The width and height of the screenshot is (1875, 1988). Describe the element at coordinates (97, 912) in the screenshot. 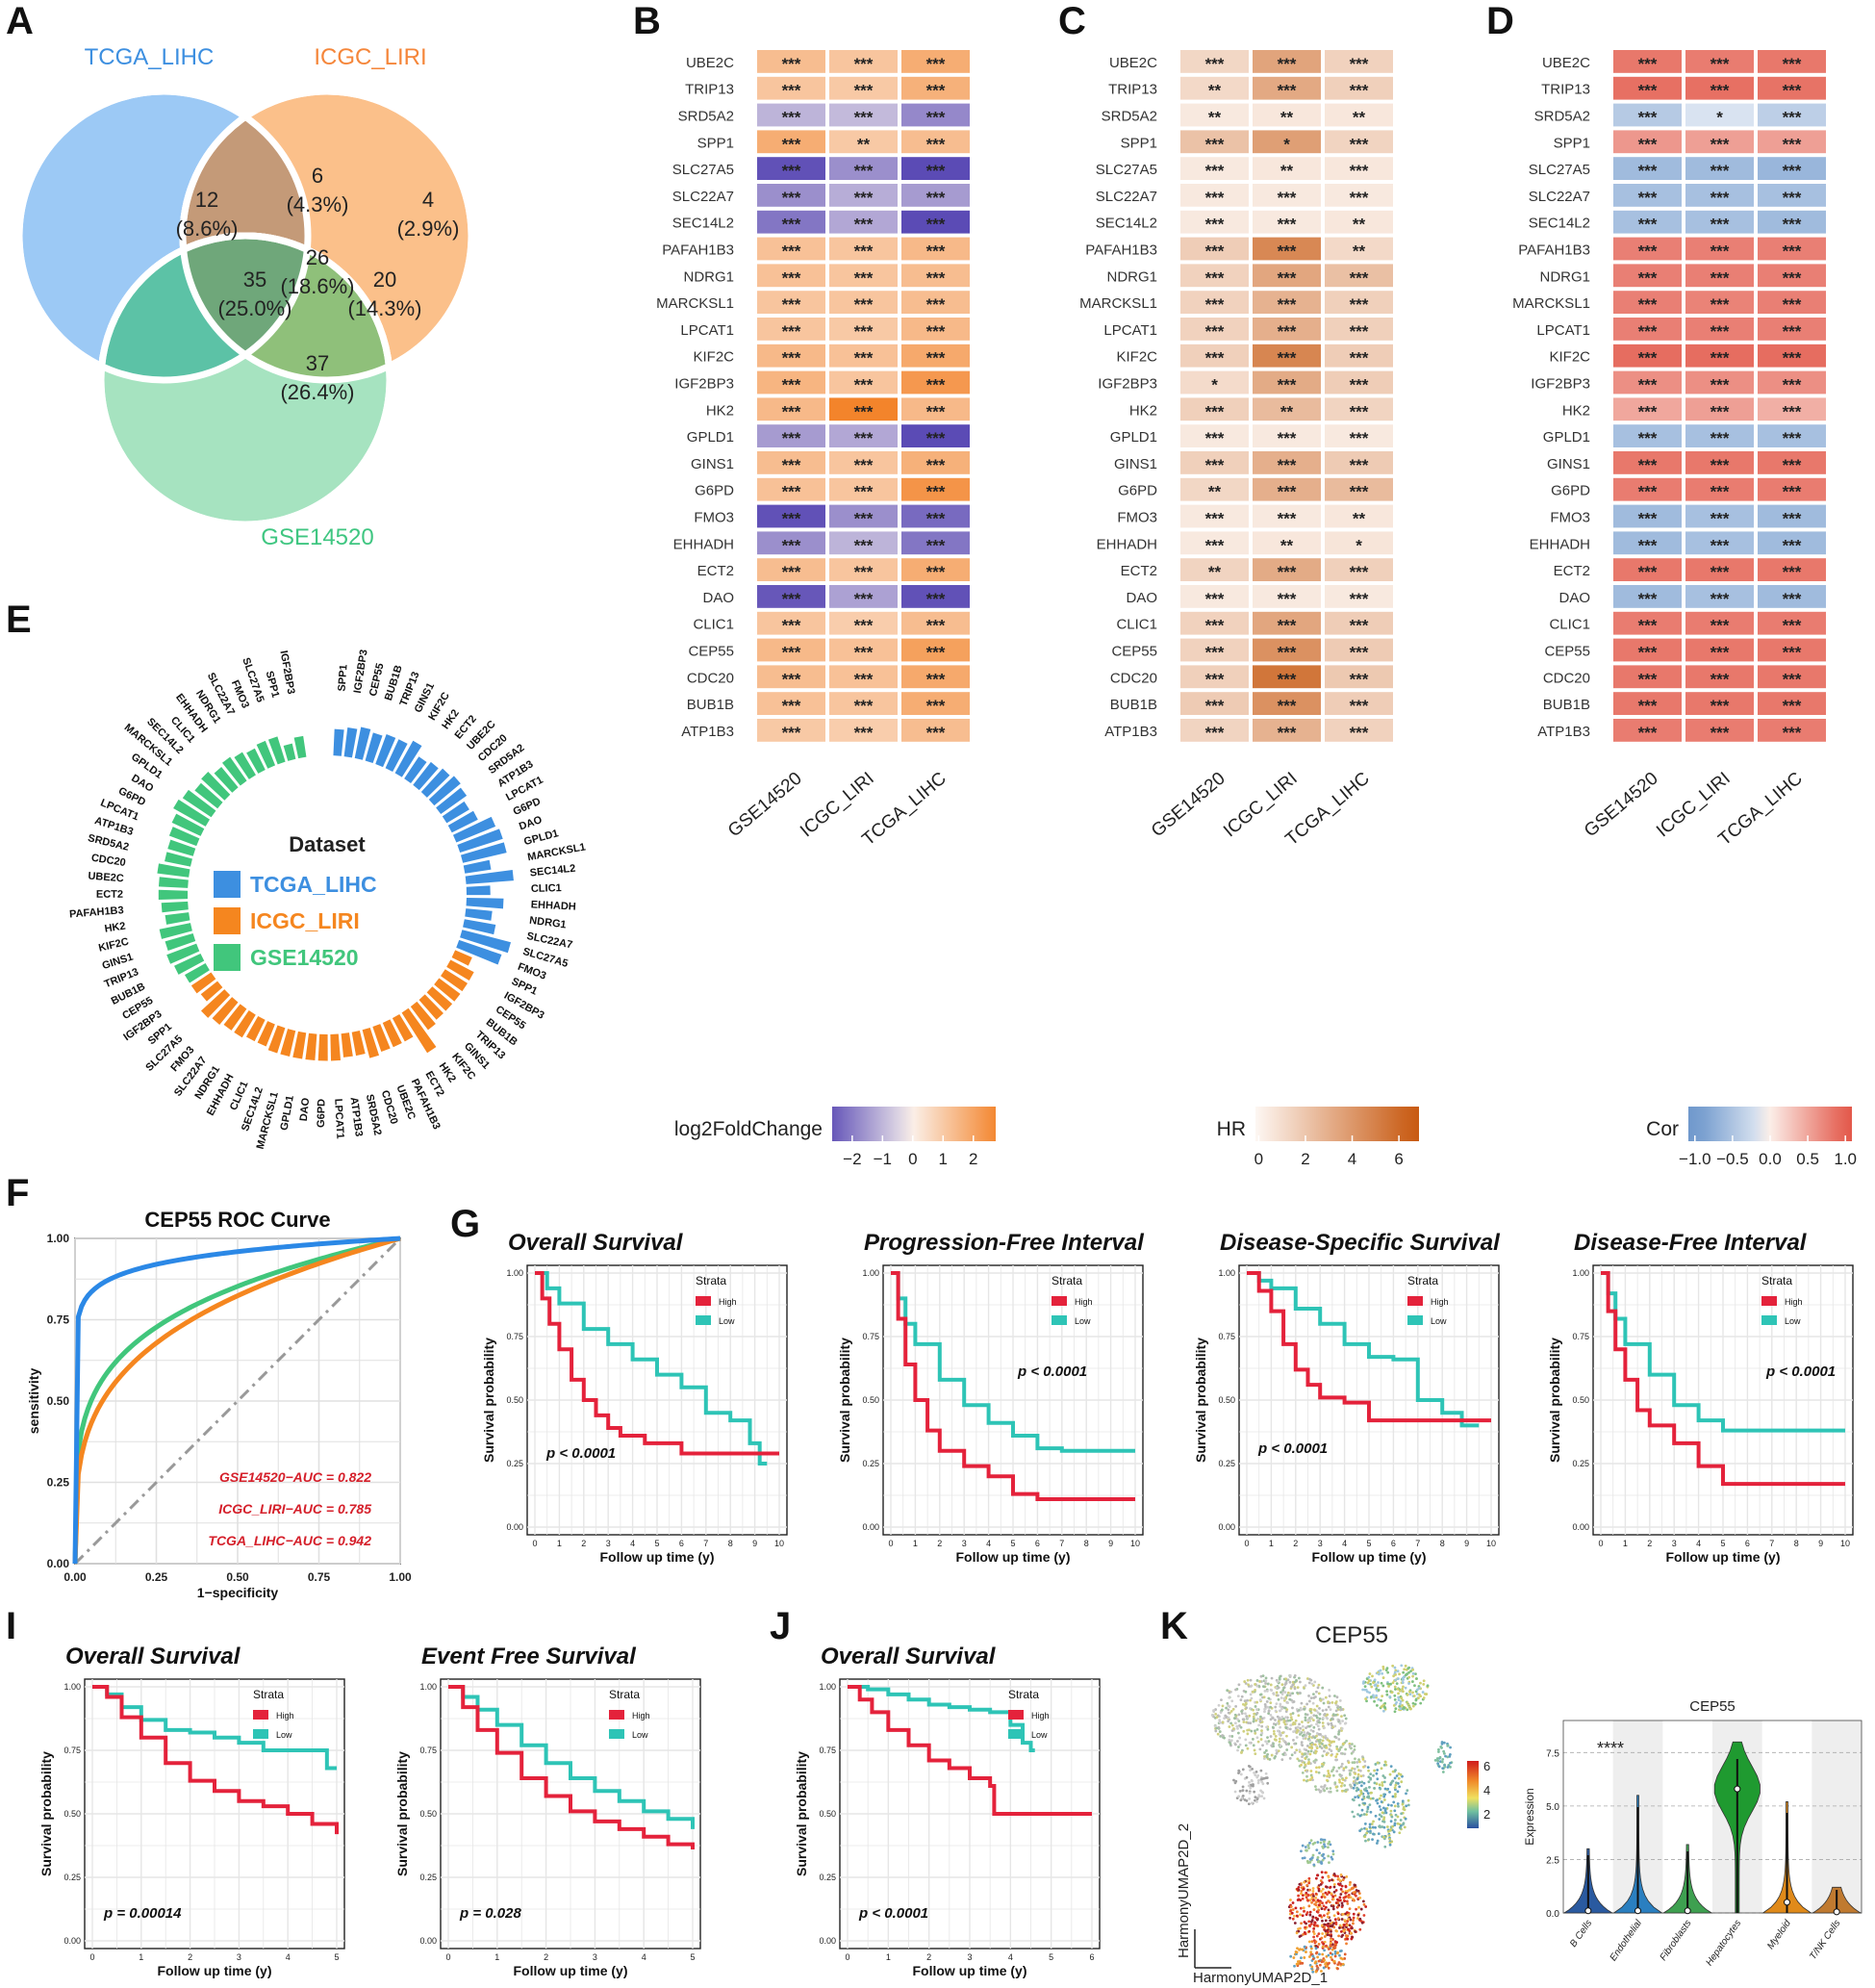

I see `circ-gene-label: PAFAH1B3` at that location.